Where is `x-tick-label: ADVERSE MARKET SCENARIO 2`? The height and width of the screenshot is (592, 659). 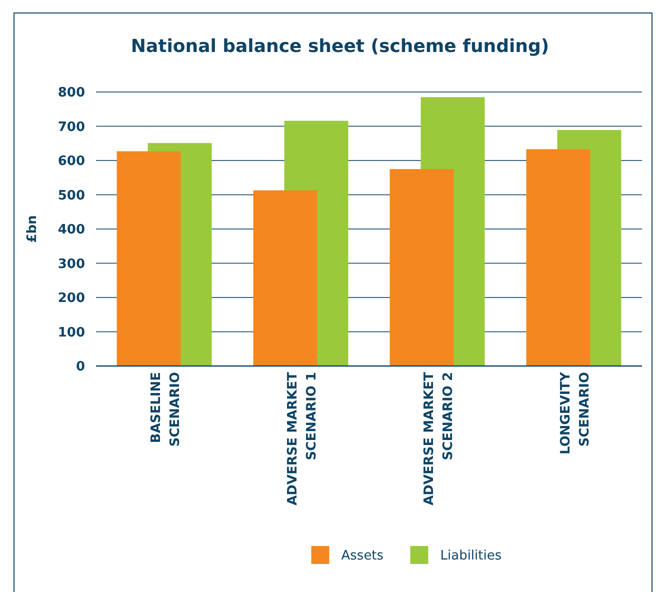
x-tick-label: ADVERSE MARKET SCENARIO 2 is located at coordinates (439, 439).